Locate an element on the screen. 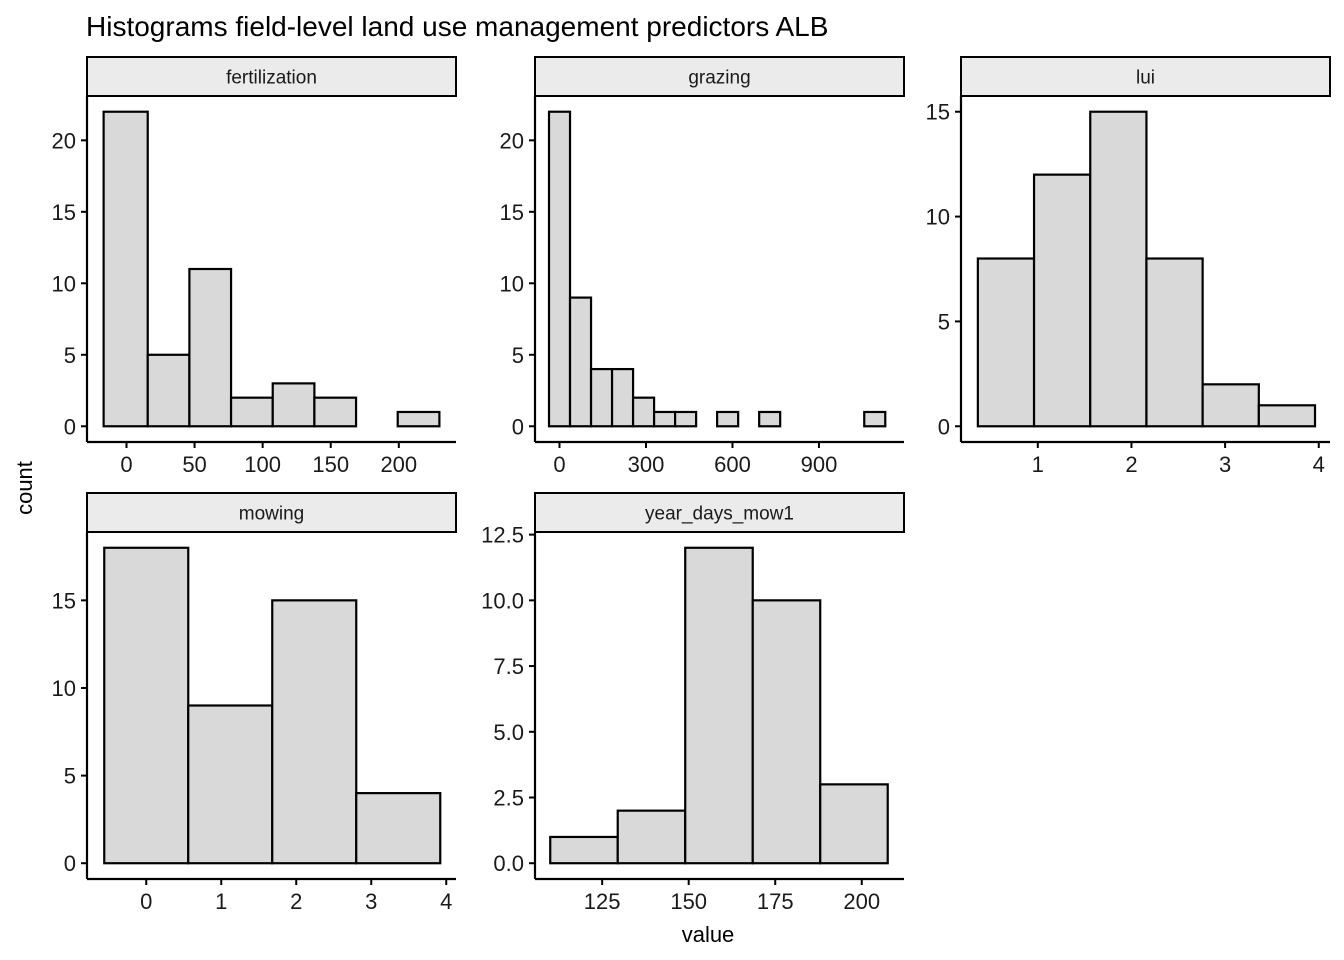  y-tick-label: 10.0 is located at coordinates (502, 600).